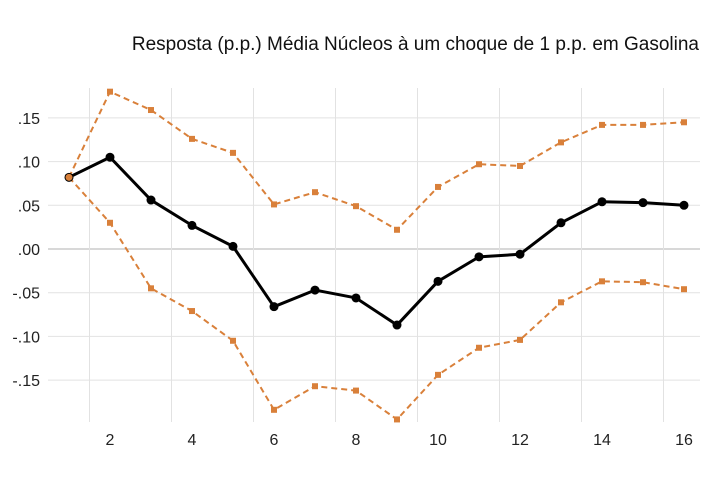 This screenshot has height=481, width=713. I want to click on y-tick-label: .10, so click(29, 163).